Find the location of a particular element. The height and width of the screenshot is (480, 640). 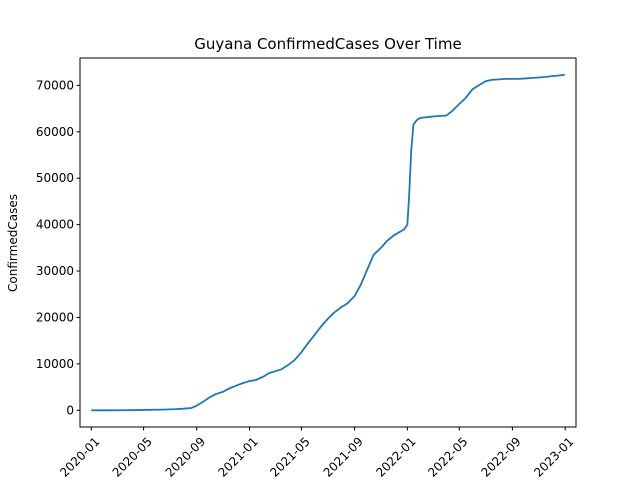

y-tick-label: 10000 is located at coordinates (55, 364).